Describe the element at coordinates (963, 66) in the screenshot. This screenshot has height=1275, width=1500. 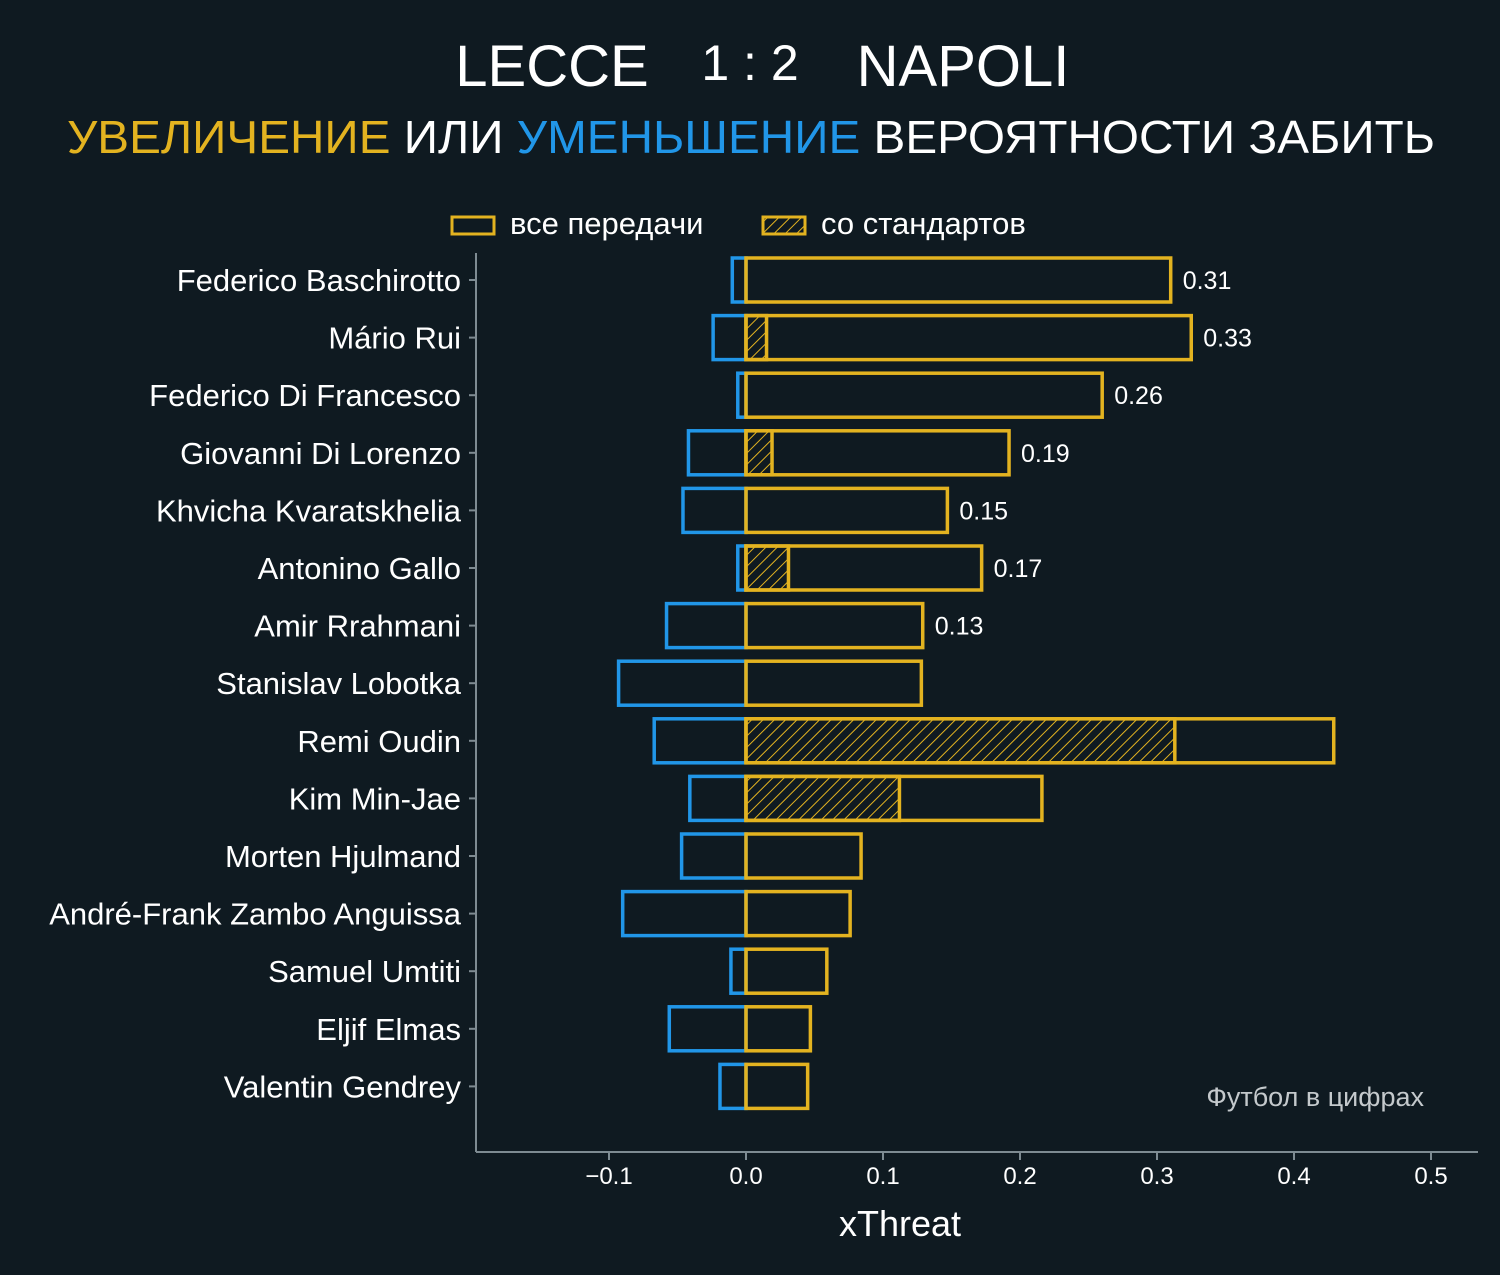
I see `away-team-name: NAPOLI` at that location.